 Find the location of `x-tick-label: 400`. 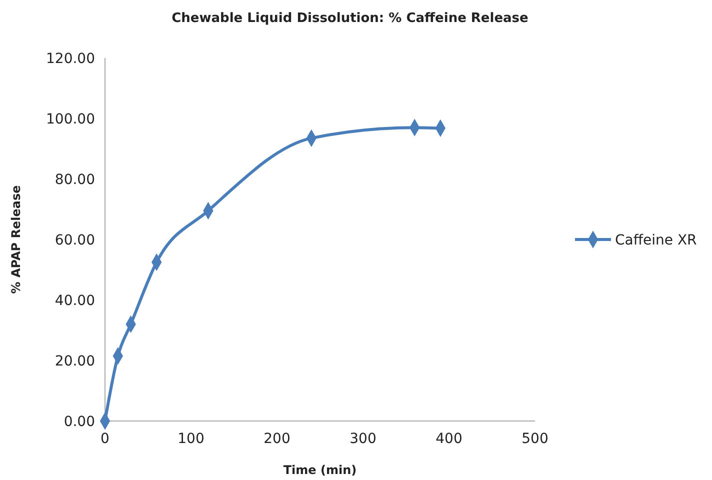

x-tick-label: 400 is located at coordinates (449, 439).